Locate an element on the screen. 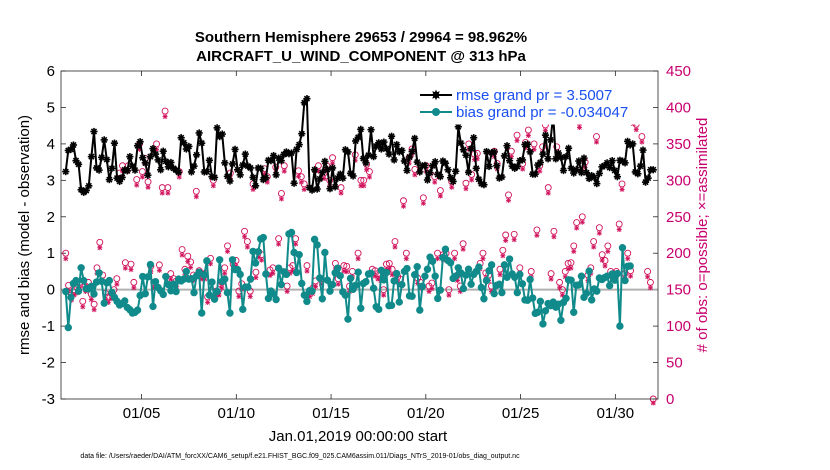 The width and height of the screenshot is (830, 470). x-axis-label: Jan.01,2019 00:00:00 start is located at coordinates (358, 436).